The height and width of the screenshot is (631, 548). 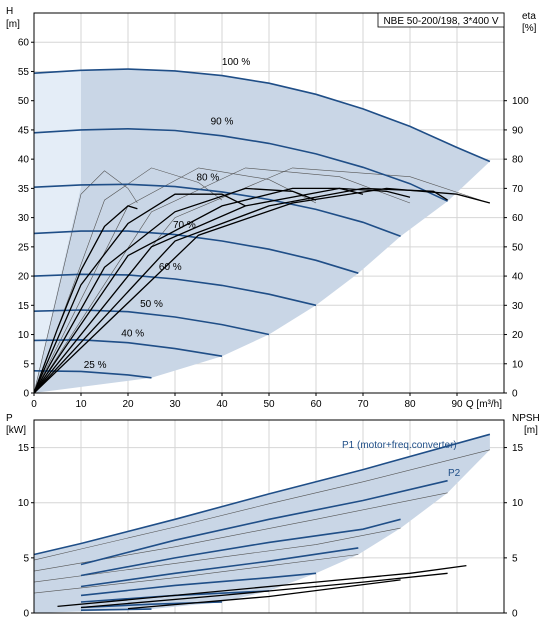 What do you see at coordinates (529, 16) in the screenshot?
I see `top-right-axis-title-1: eta` at bounding box center [529, 16].